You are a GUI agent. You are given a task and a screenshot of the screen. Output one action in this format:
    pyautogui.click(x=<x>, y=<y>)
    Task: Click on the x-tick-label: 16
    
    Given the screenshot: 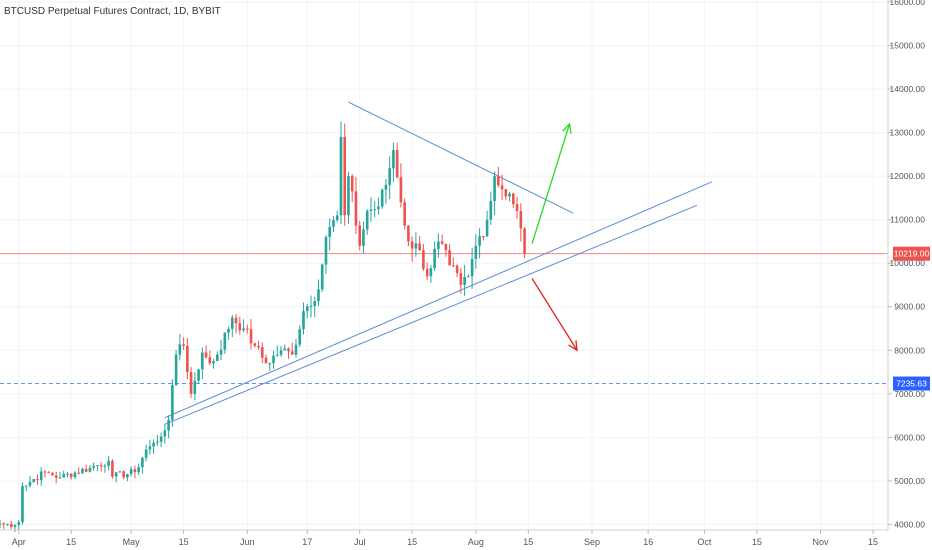 What is the action you would take?
    pyautogui.click(x=648, y=542)
    